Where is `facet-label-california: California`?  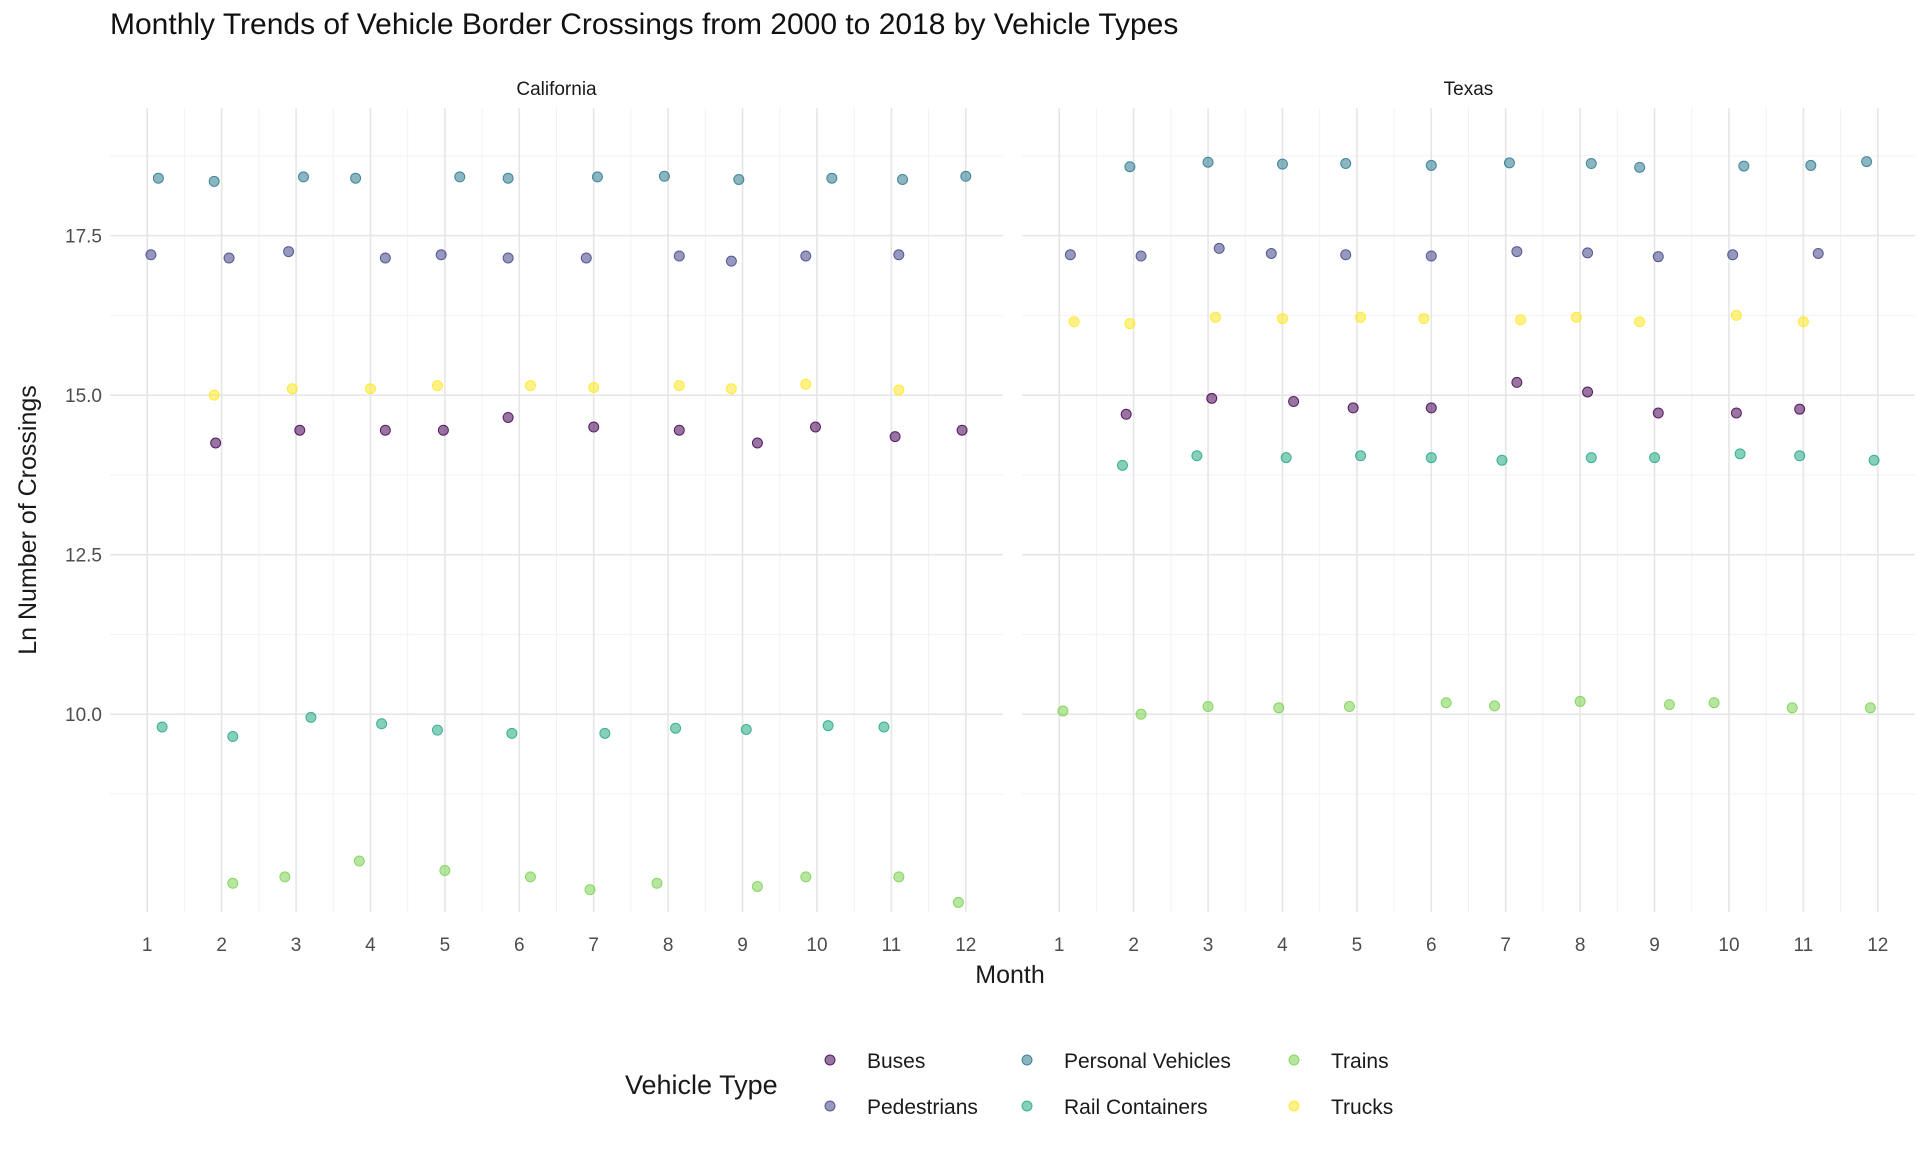
facet-label-california: California is located at coordinates (556, 89).